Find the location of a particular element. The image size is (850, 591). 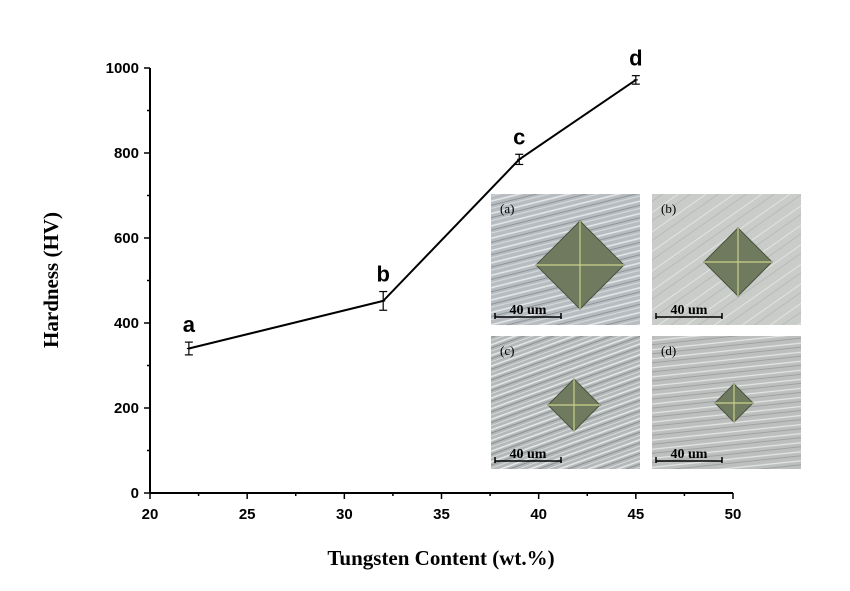

y-tick-label: 600 is located at coordinates (126, 238).